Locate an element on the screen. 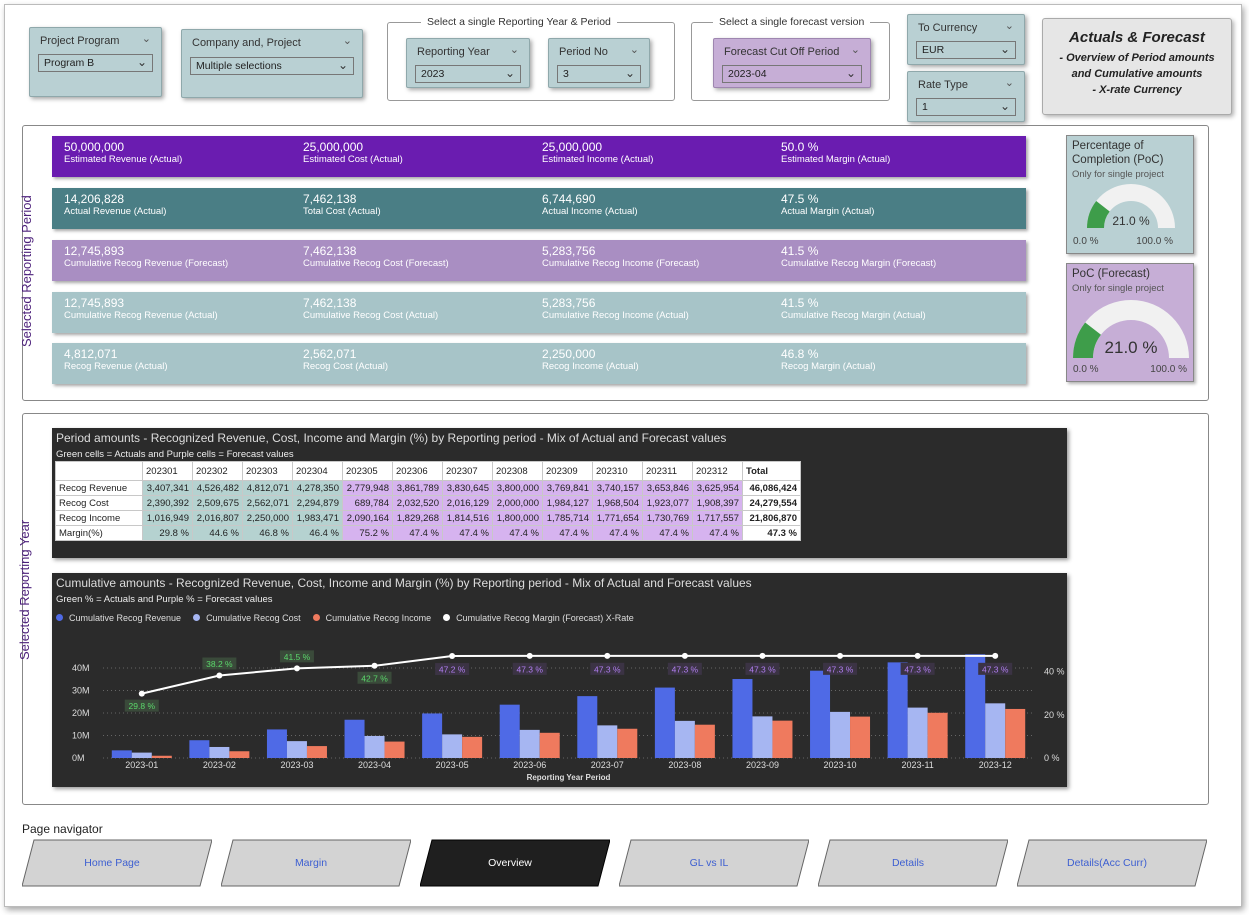  reporting-year-dropdown: 2023 ⌄ is located at coordinates (468, 74).